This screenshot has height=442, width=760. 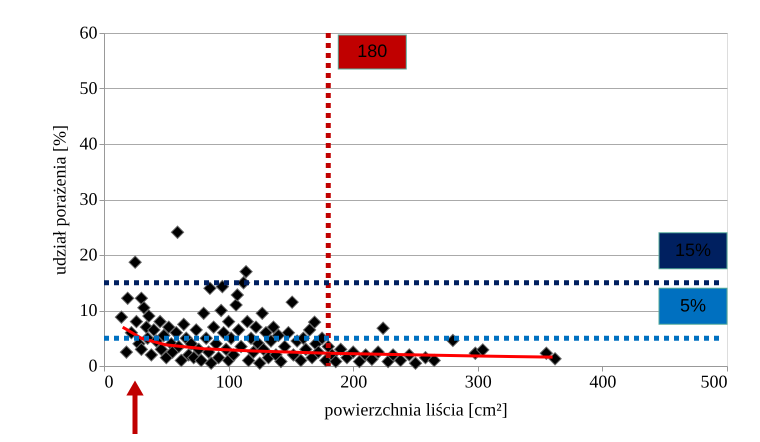 What do you see at coordinates (89, 254) in the screenshot?
I see `y-tick-label: 20` at bounding box center [89, 254].